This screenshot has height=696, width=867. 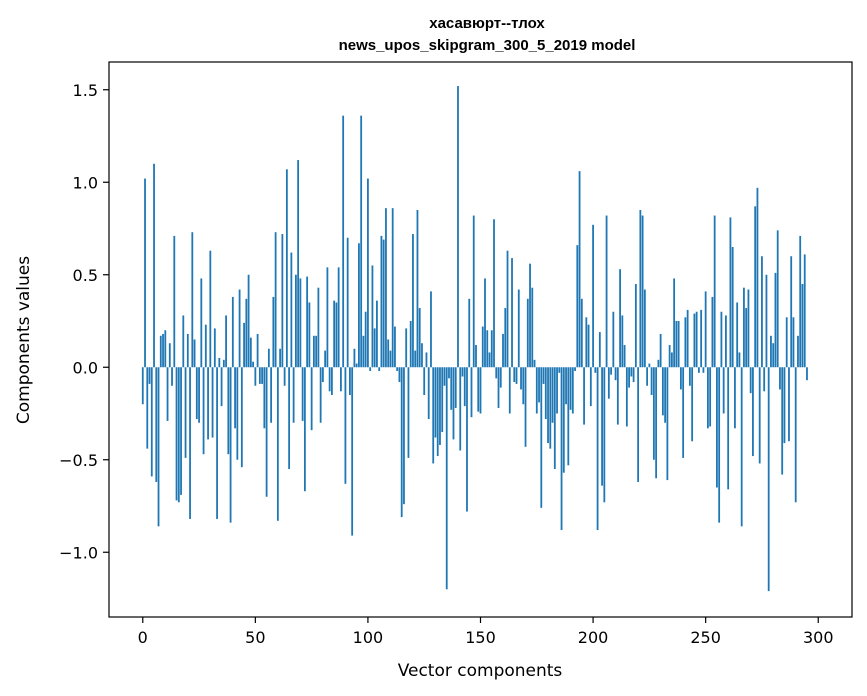 What do you see at coordinates (480, 637) in the screenshot?
I see `x-tick-label: 150` at bounding box center [480, 637].